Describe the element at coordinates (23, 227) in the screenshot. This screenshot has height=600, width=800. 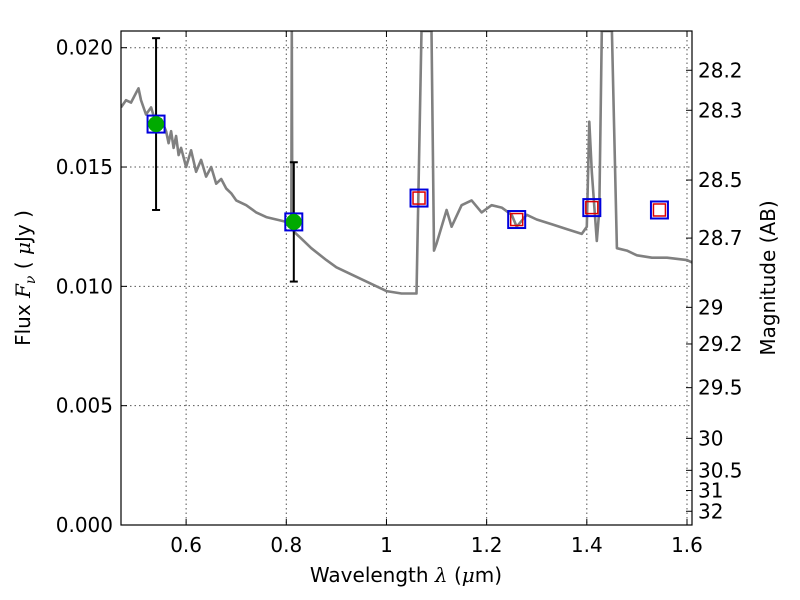
I see `y-axis-title-unit-rest: Jy )` at that location.